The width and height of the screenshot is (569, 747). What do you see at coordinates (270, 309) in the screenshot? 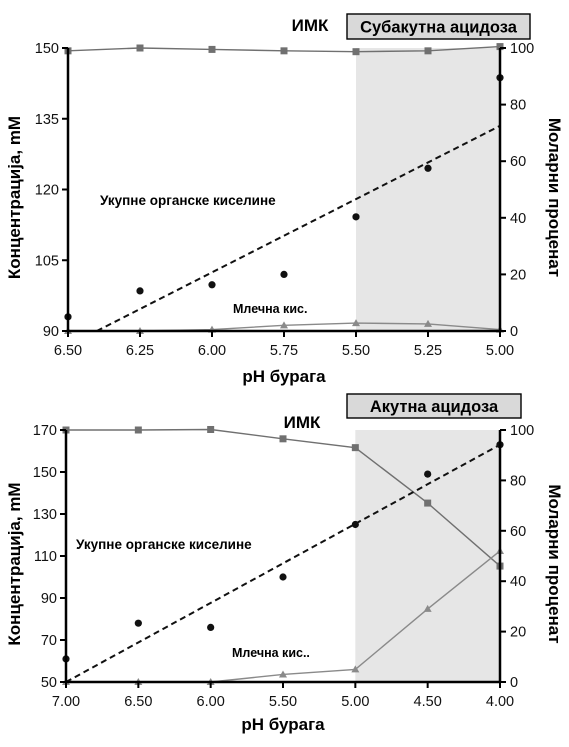
I see `lactic-acid-label: Млечна кис.` at bounding box center [270, 309].